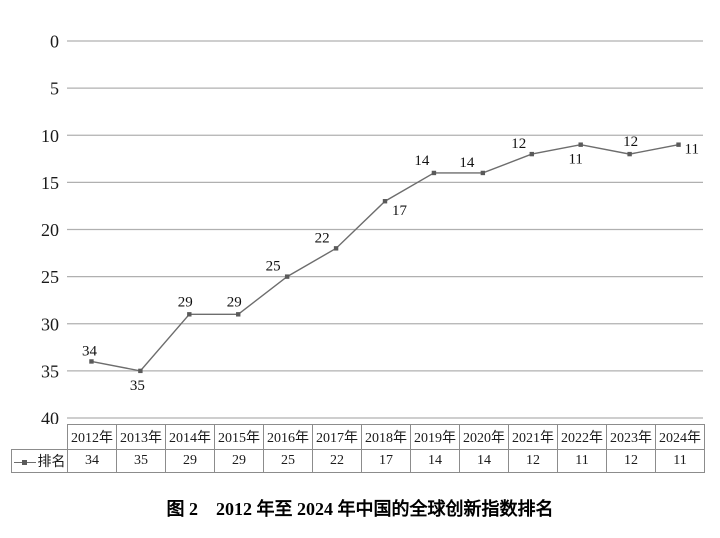 This screenshot has height=538, width=720. I want to click on year-header-cell: 2023年, so click(631, 437).